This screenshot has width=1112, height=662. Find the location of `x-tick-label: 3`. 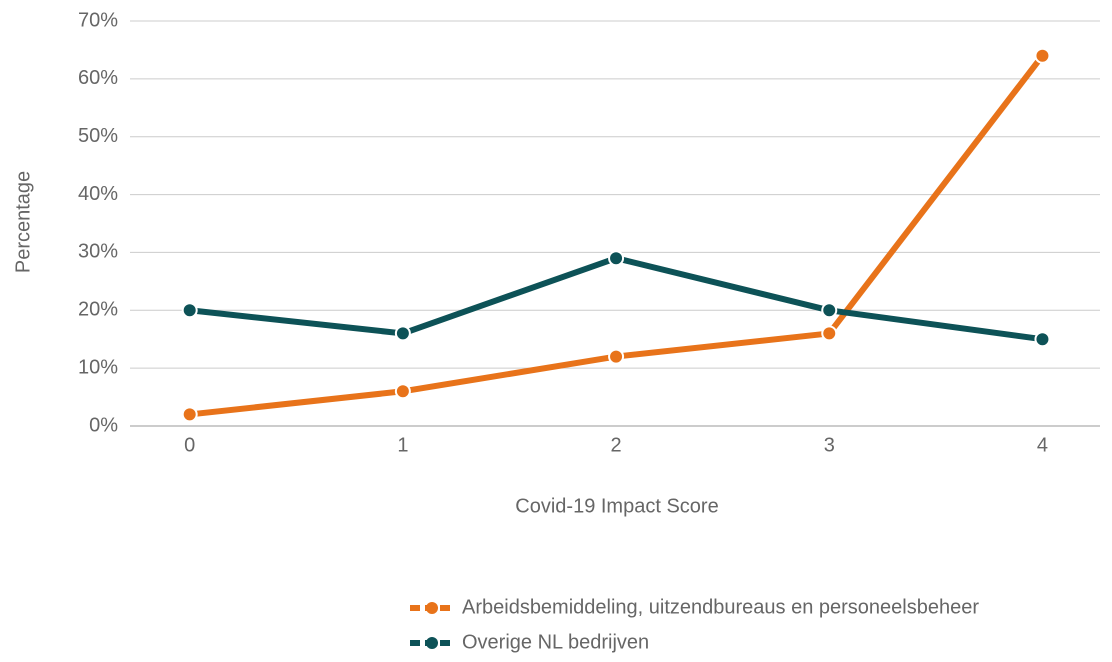

x-tick-label: 3 is located at coordinates (829, 445).